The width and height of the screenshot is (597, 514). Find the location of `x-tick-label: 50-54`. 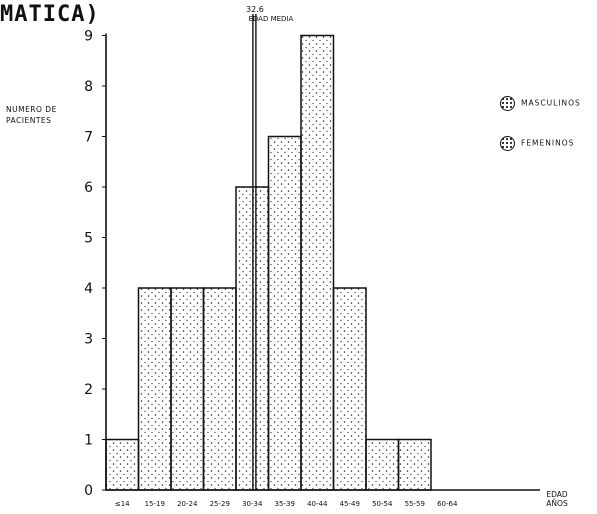

x-tick-label: 50-54 is located at coordinates (382, 504).